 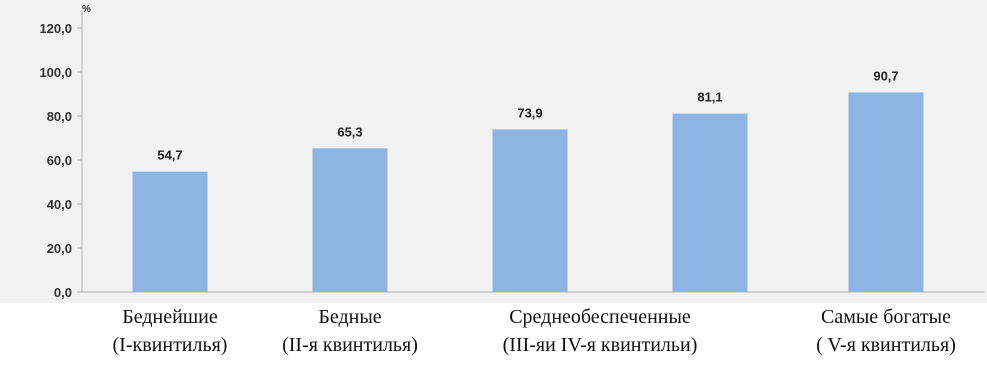 What do you see at coordinates (349, 317) in the screenshot?
I see `category-label: Бедные` at bounding box center [349, 317].